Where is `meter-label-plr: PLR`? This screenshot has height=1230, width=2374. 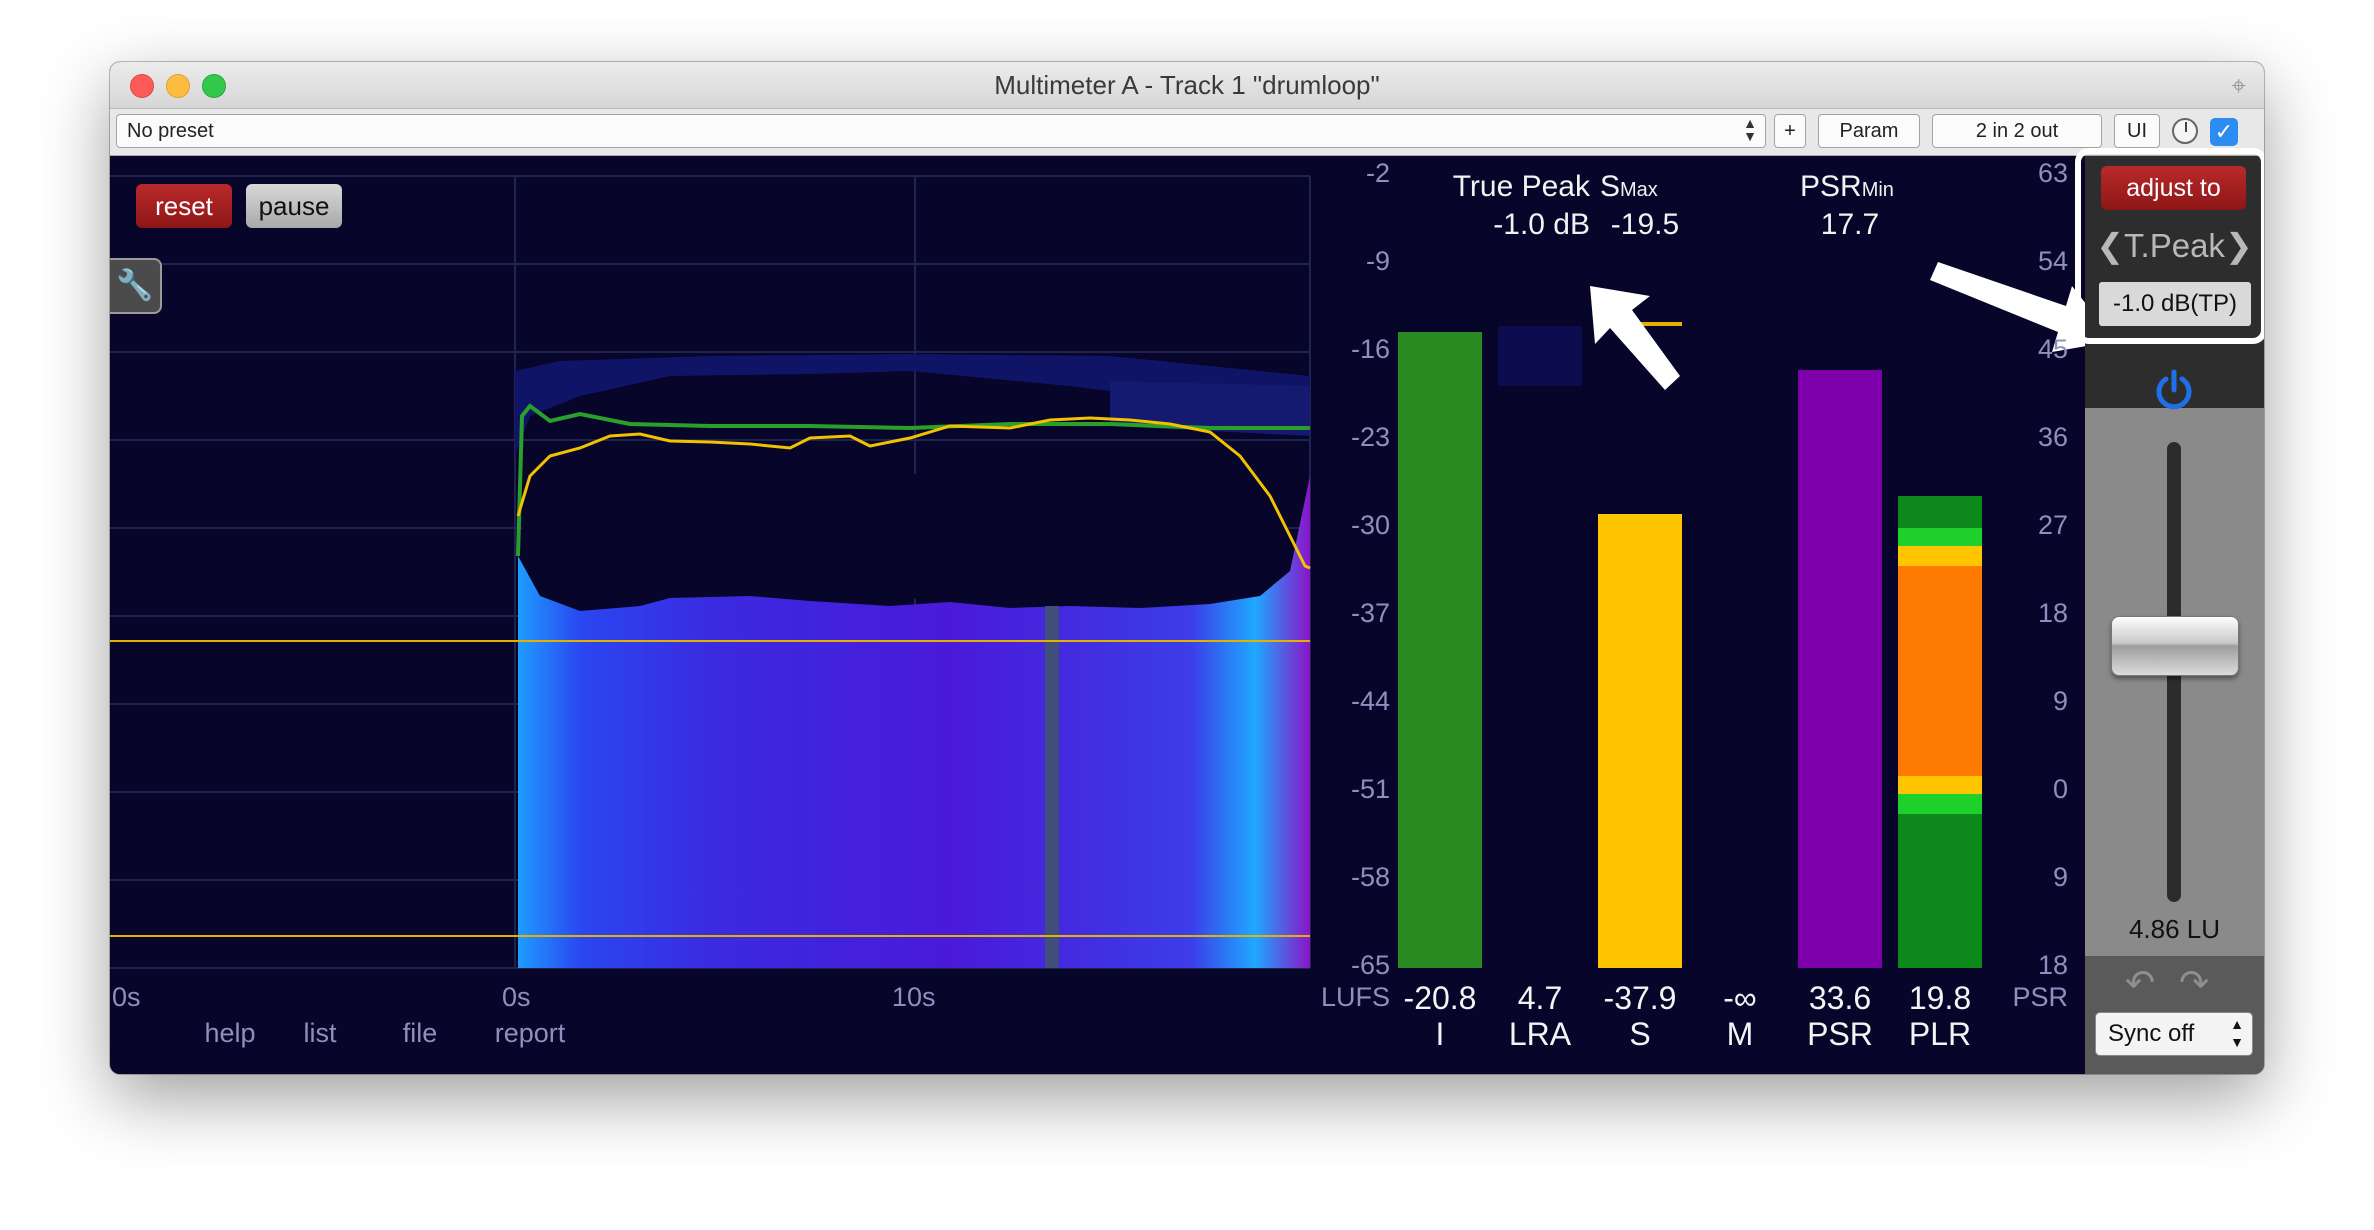
meter-label-plr: PLR is located at coordinates (1940, 1034).